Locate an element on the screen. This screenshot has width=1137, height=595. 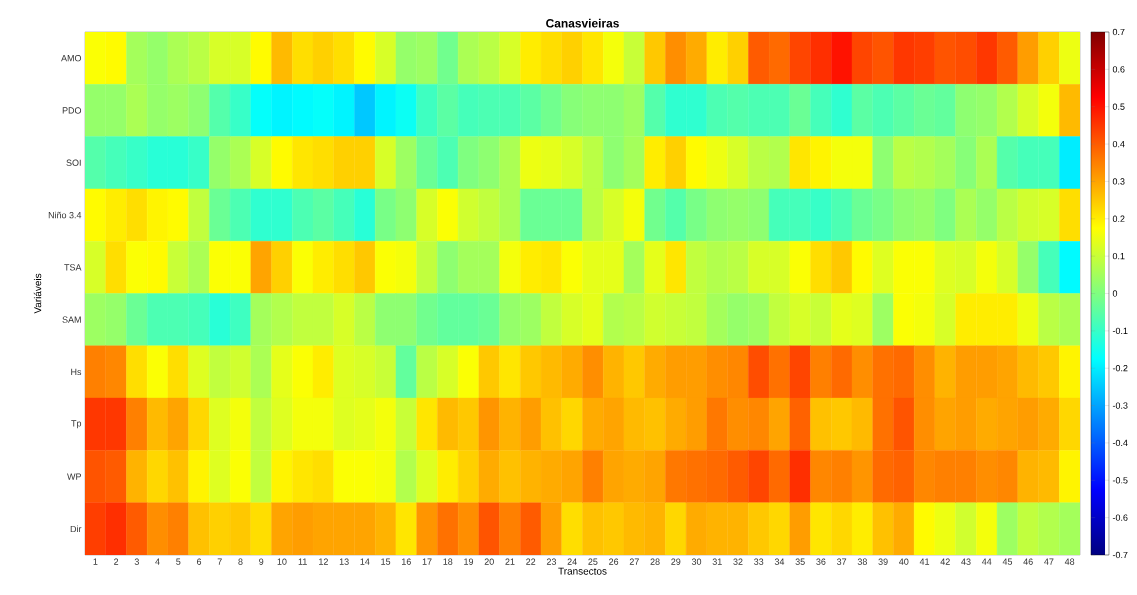
x-tick-label: 20 is located at coordinates (489, 561).